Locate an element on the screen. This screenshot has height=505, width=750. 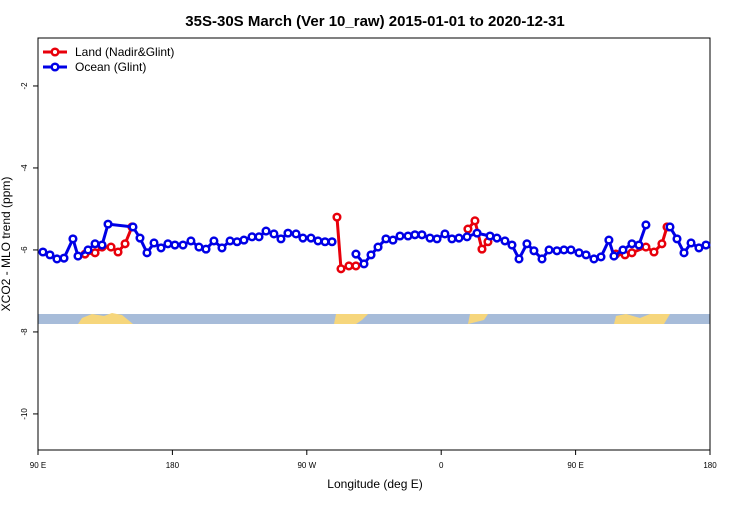
land-ocean-strip is located at coordinates (374, 318).